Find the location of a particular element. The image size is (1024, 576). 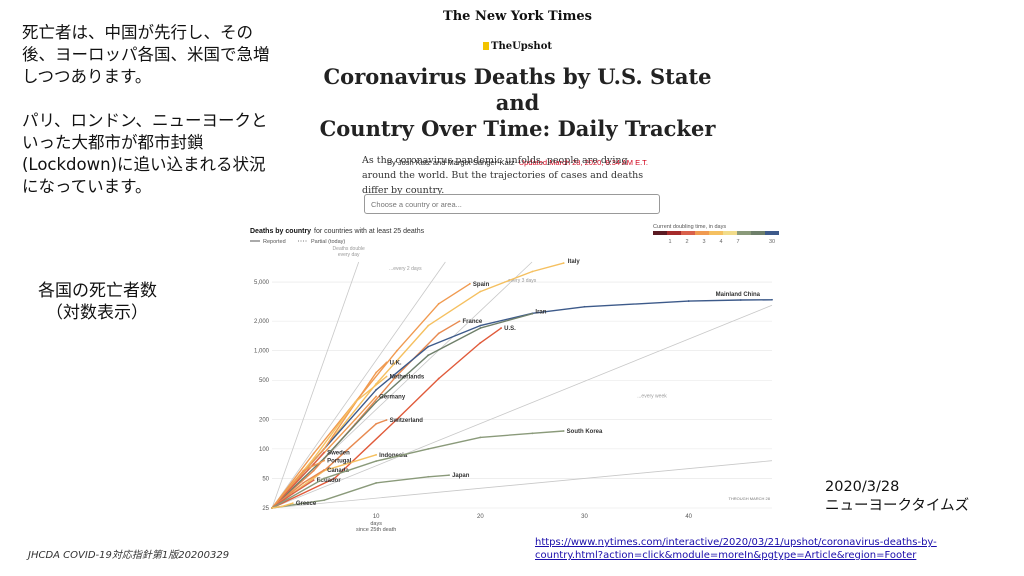

y-tick-label: 200 is located at coordinates (264, 420).